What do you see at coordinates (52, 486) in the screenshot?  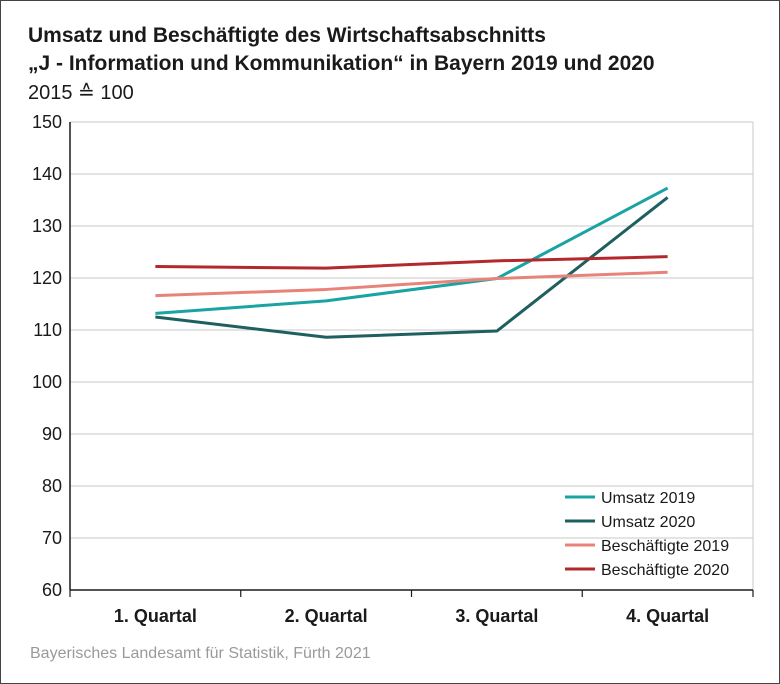 I see `y-tick-label-80: 80` at bounding box center [52, 486].